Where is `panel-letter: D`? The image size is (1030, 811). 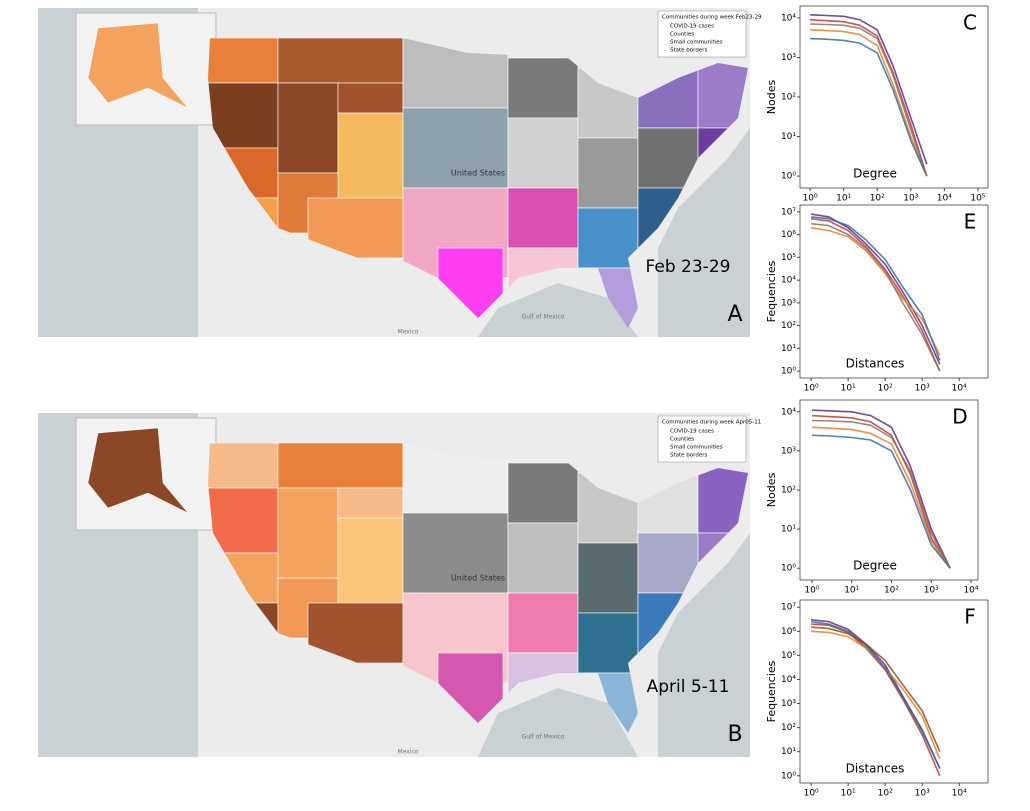
panel-letter: D is located at coordinates (959, 417).